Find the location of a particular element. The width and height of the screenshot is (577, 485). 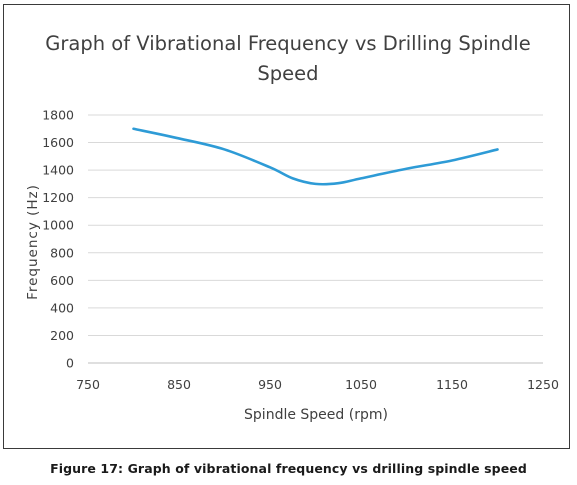

series-line is located at coordinates (315, 156).